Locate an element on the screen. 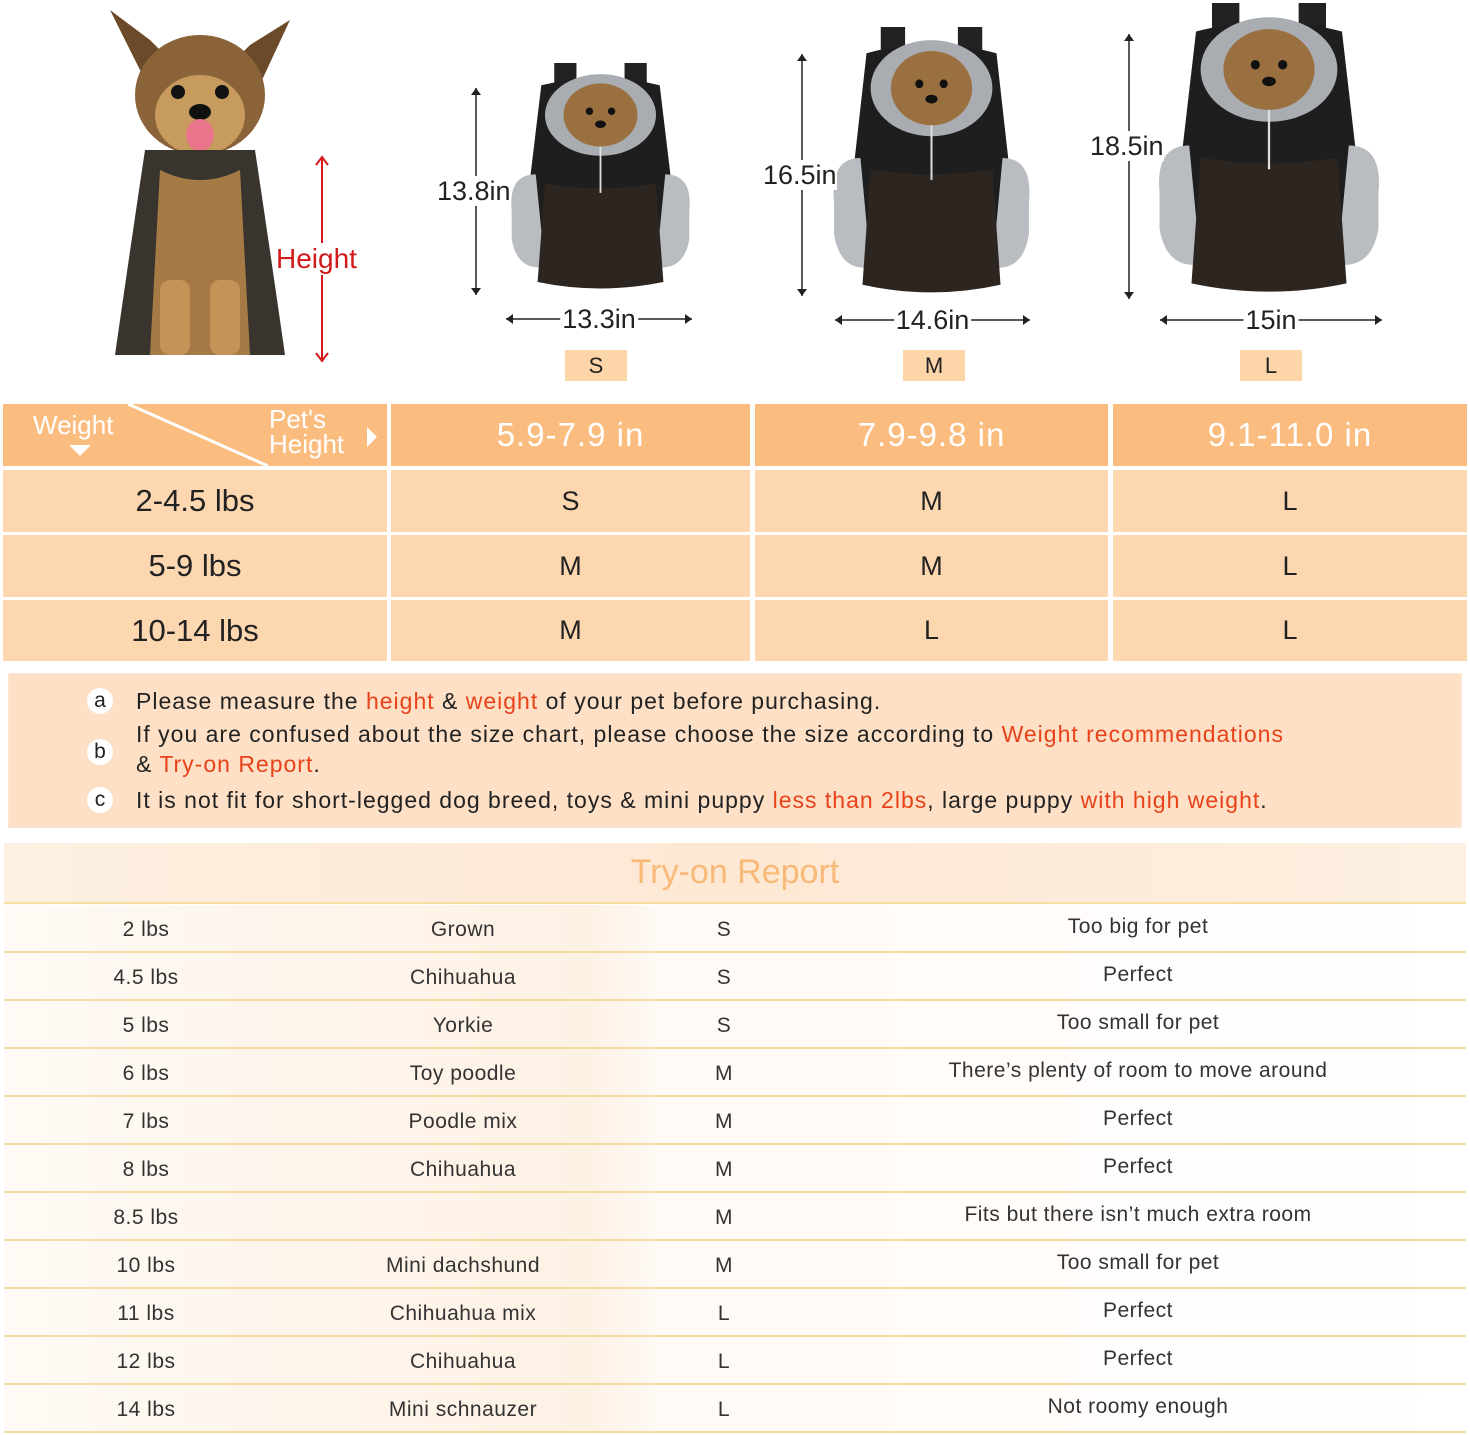 The width and height of the screenshot is (1470, 1435). highlighted-text: weight is located at coordinates (502, 701).